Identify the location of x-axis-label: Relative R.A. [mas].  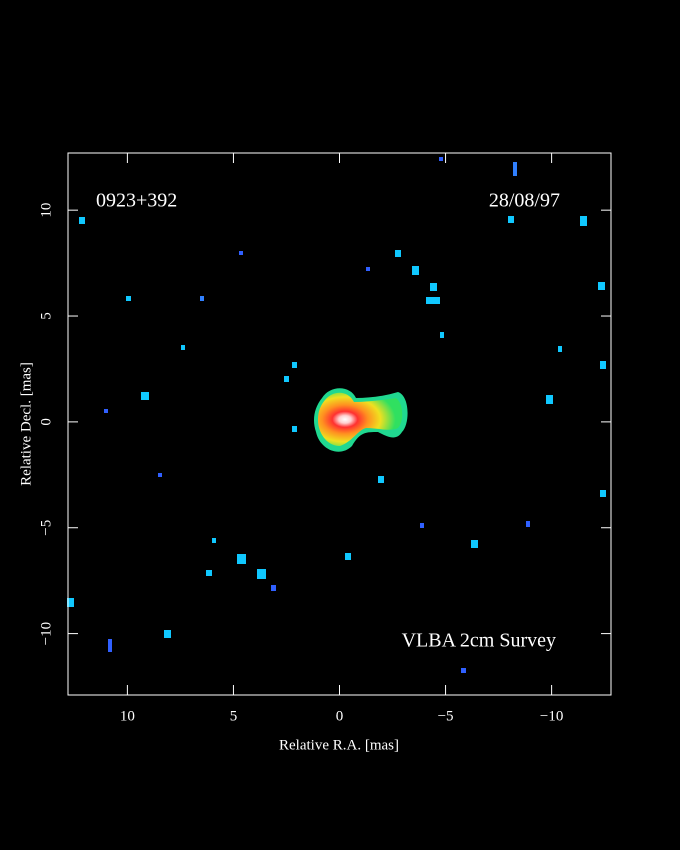
(339, 745).